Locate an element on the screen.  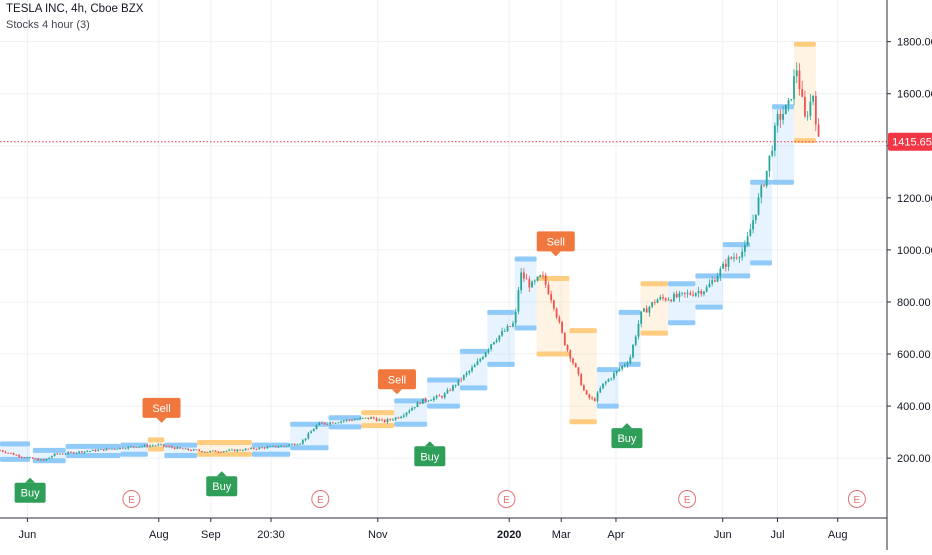
level-band-resistance is located at coordinates (156, 444).